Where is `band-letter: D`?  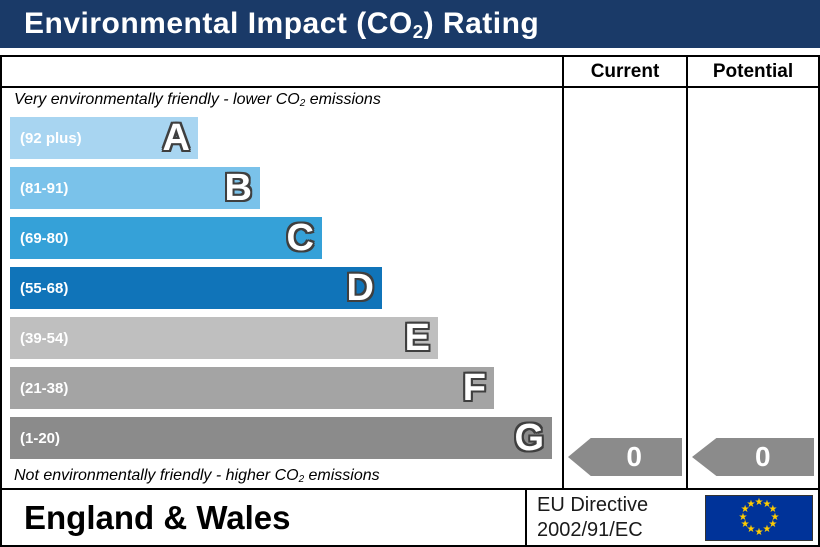 band-letter: D is located at coordinates (360, 288).